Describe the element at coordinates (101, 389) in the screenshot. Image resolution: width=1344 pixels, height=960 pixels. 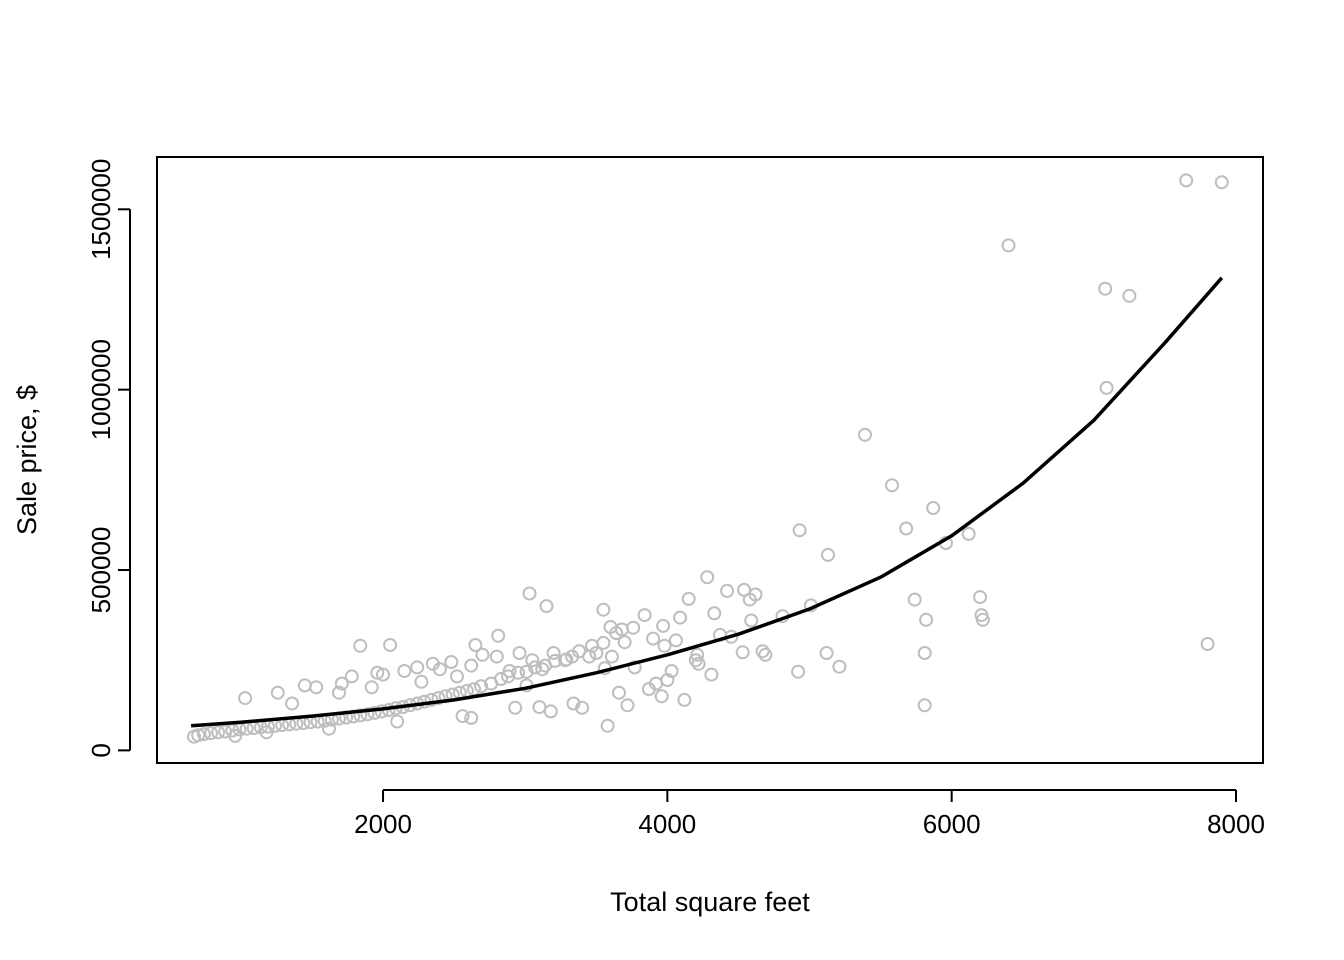
I see `y-tick-label: 1000000` at that location.